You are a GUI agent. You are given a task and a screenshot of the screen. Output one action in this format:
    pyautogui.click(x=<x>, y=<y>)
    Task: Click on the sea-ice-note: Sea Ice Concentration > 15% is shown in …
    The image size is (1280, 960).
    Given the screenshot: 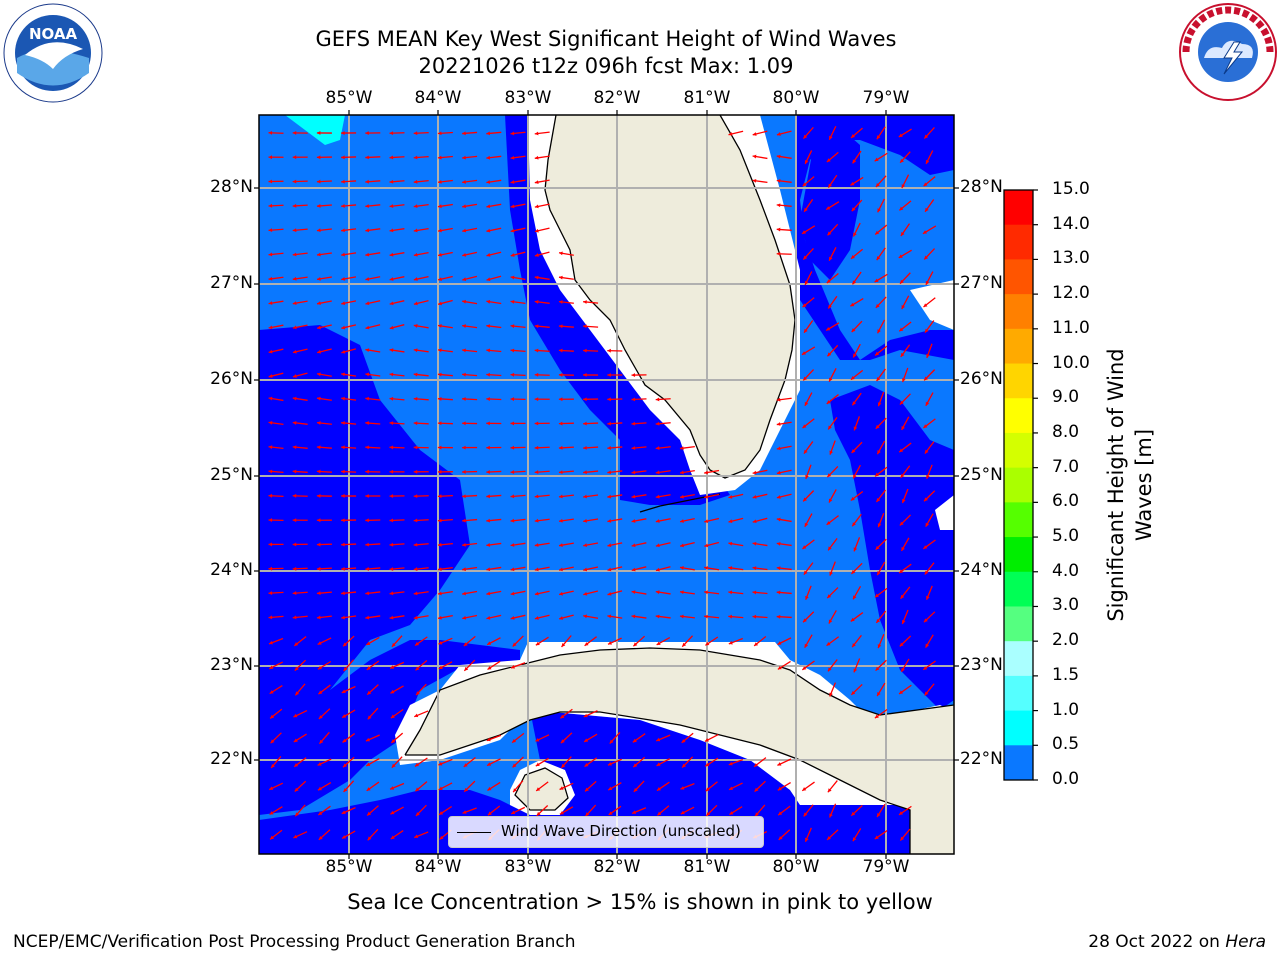 What is the action you would take?
    pyautogui.click(x=640, y=902)
    